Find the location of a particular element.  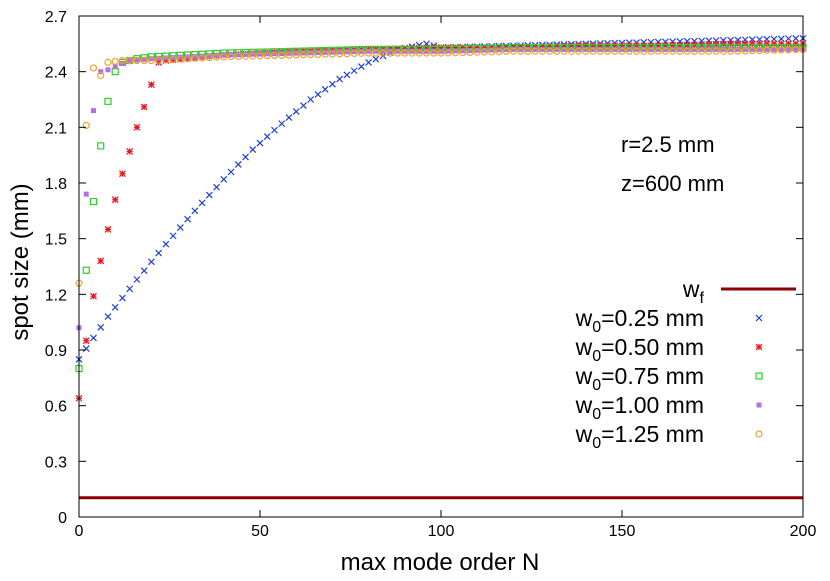

legend-label-series-0: w0=0.25 mm is located at coordinates (639, 320).